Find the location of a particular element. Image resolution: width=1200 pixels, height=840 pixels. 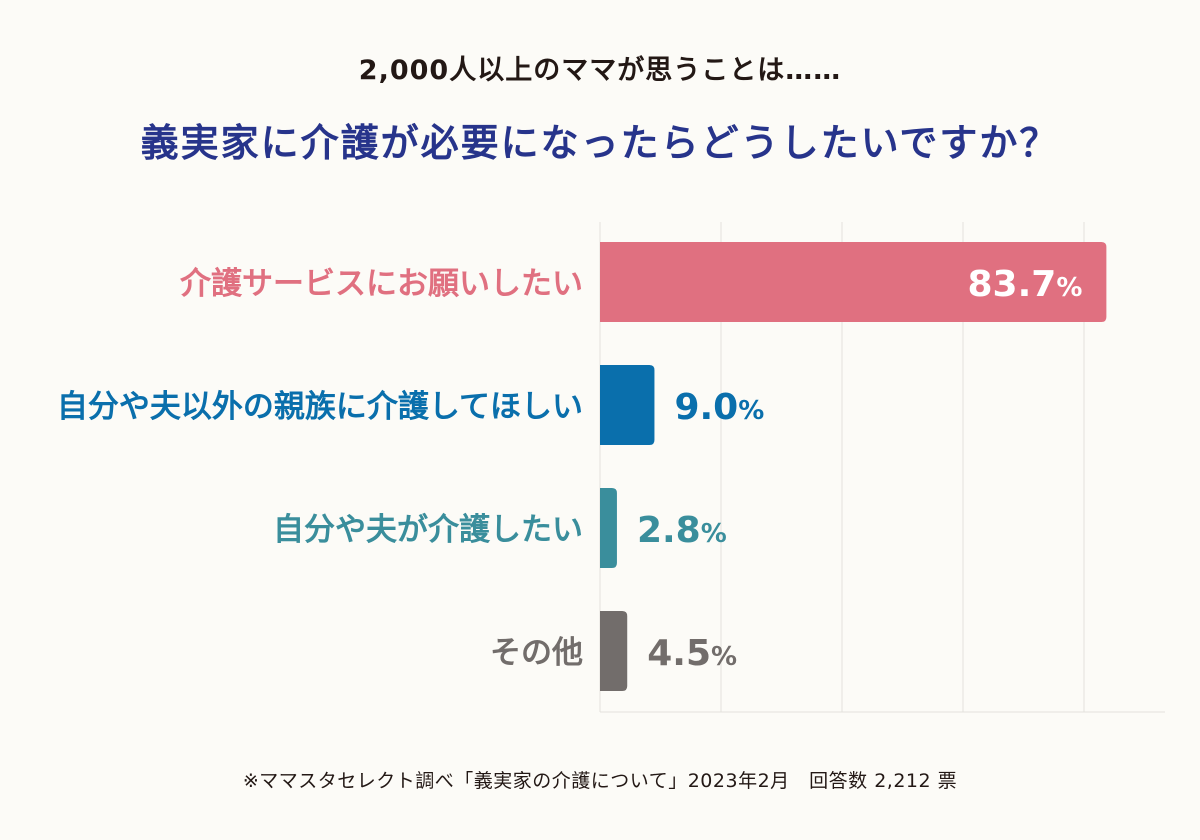

value-label-1: 9.0% is located at coordinates (719, 407).